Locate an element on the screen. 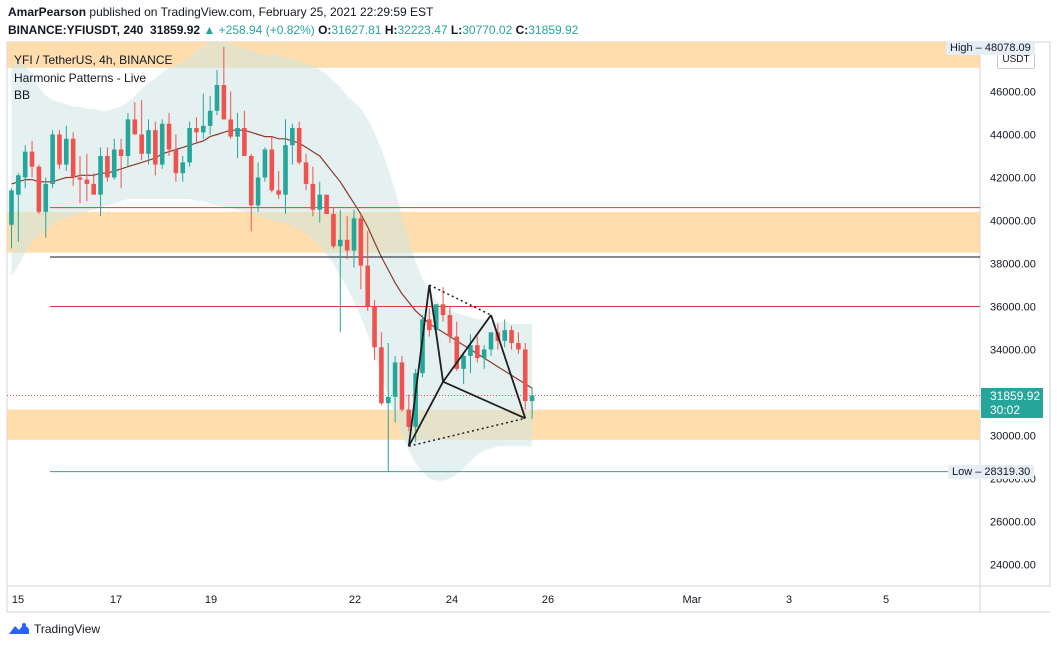  harmonic-leg-bd is located at coordinates (484, 400).